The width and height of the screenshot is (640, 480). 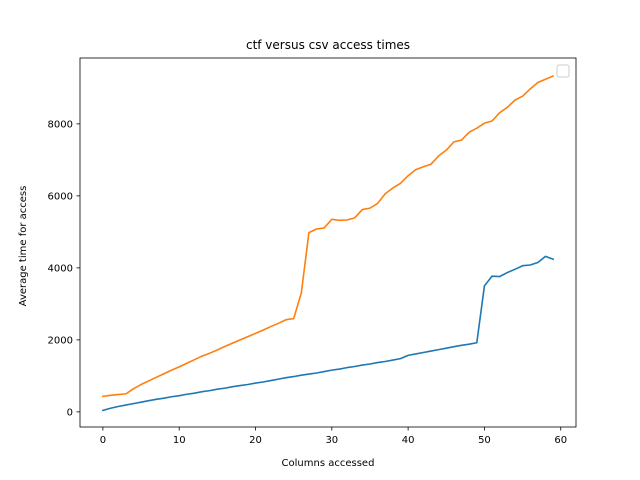 I want to click on x-tick-label: 10, so click(x=179, y=440).